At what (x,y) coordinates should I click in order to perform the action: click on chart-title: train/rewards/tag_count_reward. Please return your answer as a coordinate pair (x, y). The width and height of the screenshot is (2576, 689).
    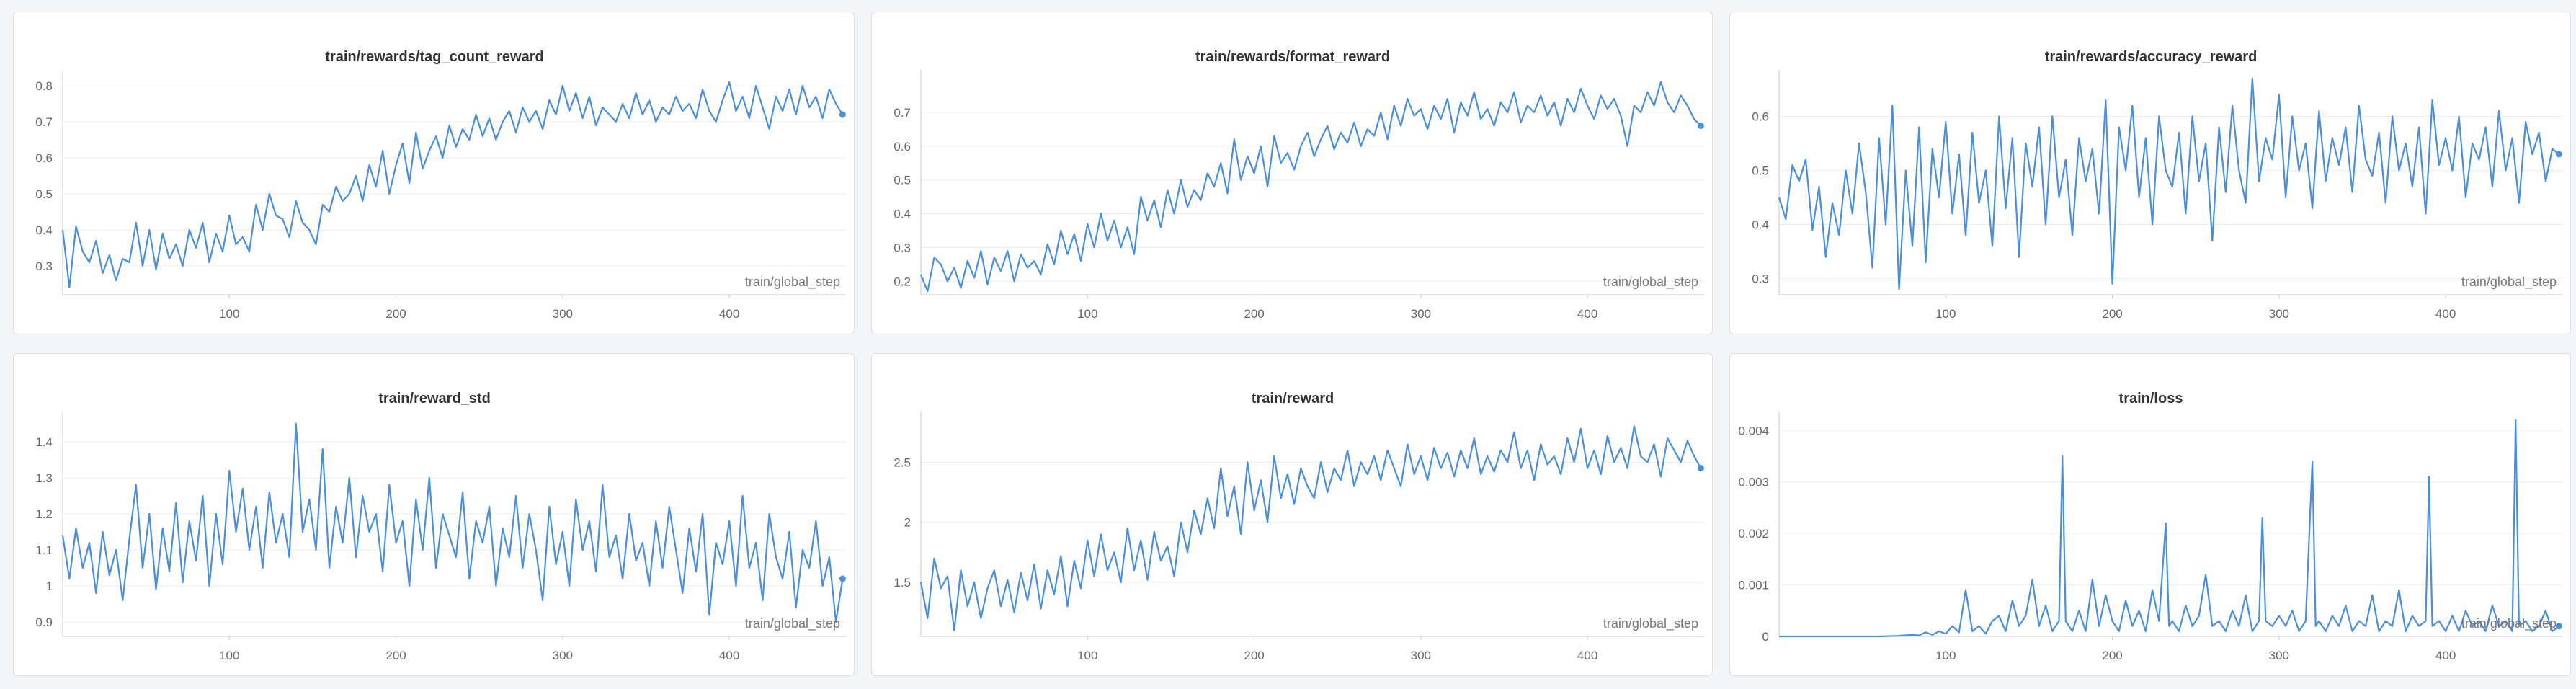
    Looking at the image, I should click on (434, 57).